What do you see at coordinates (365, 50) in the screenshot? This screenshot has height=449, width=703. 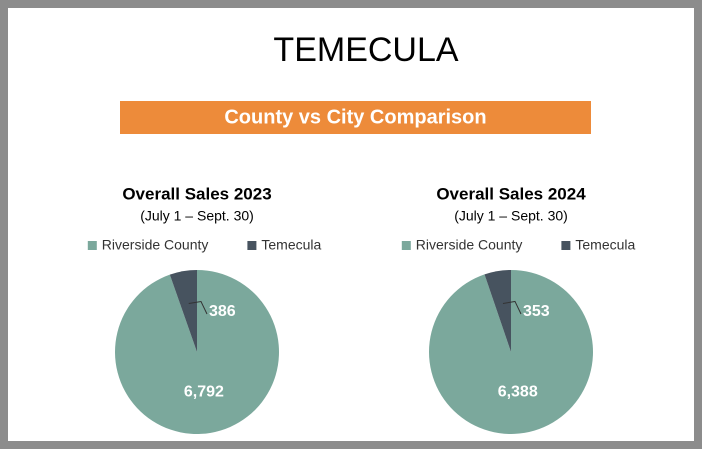 I see `page-title: TEMECULA` at bounding box center [365, 50].